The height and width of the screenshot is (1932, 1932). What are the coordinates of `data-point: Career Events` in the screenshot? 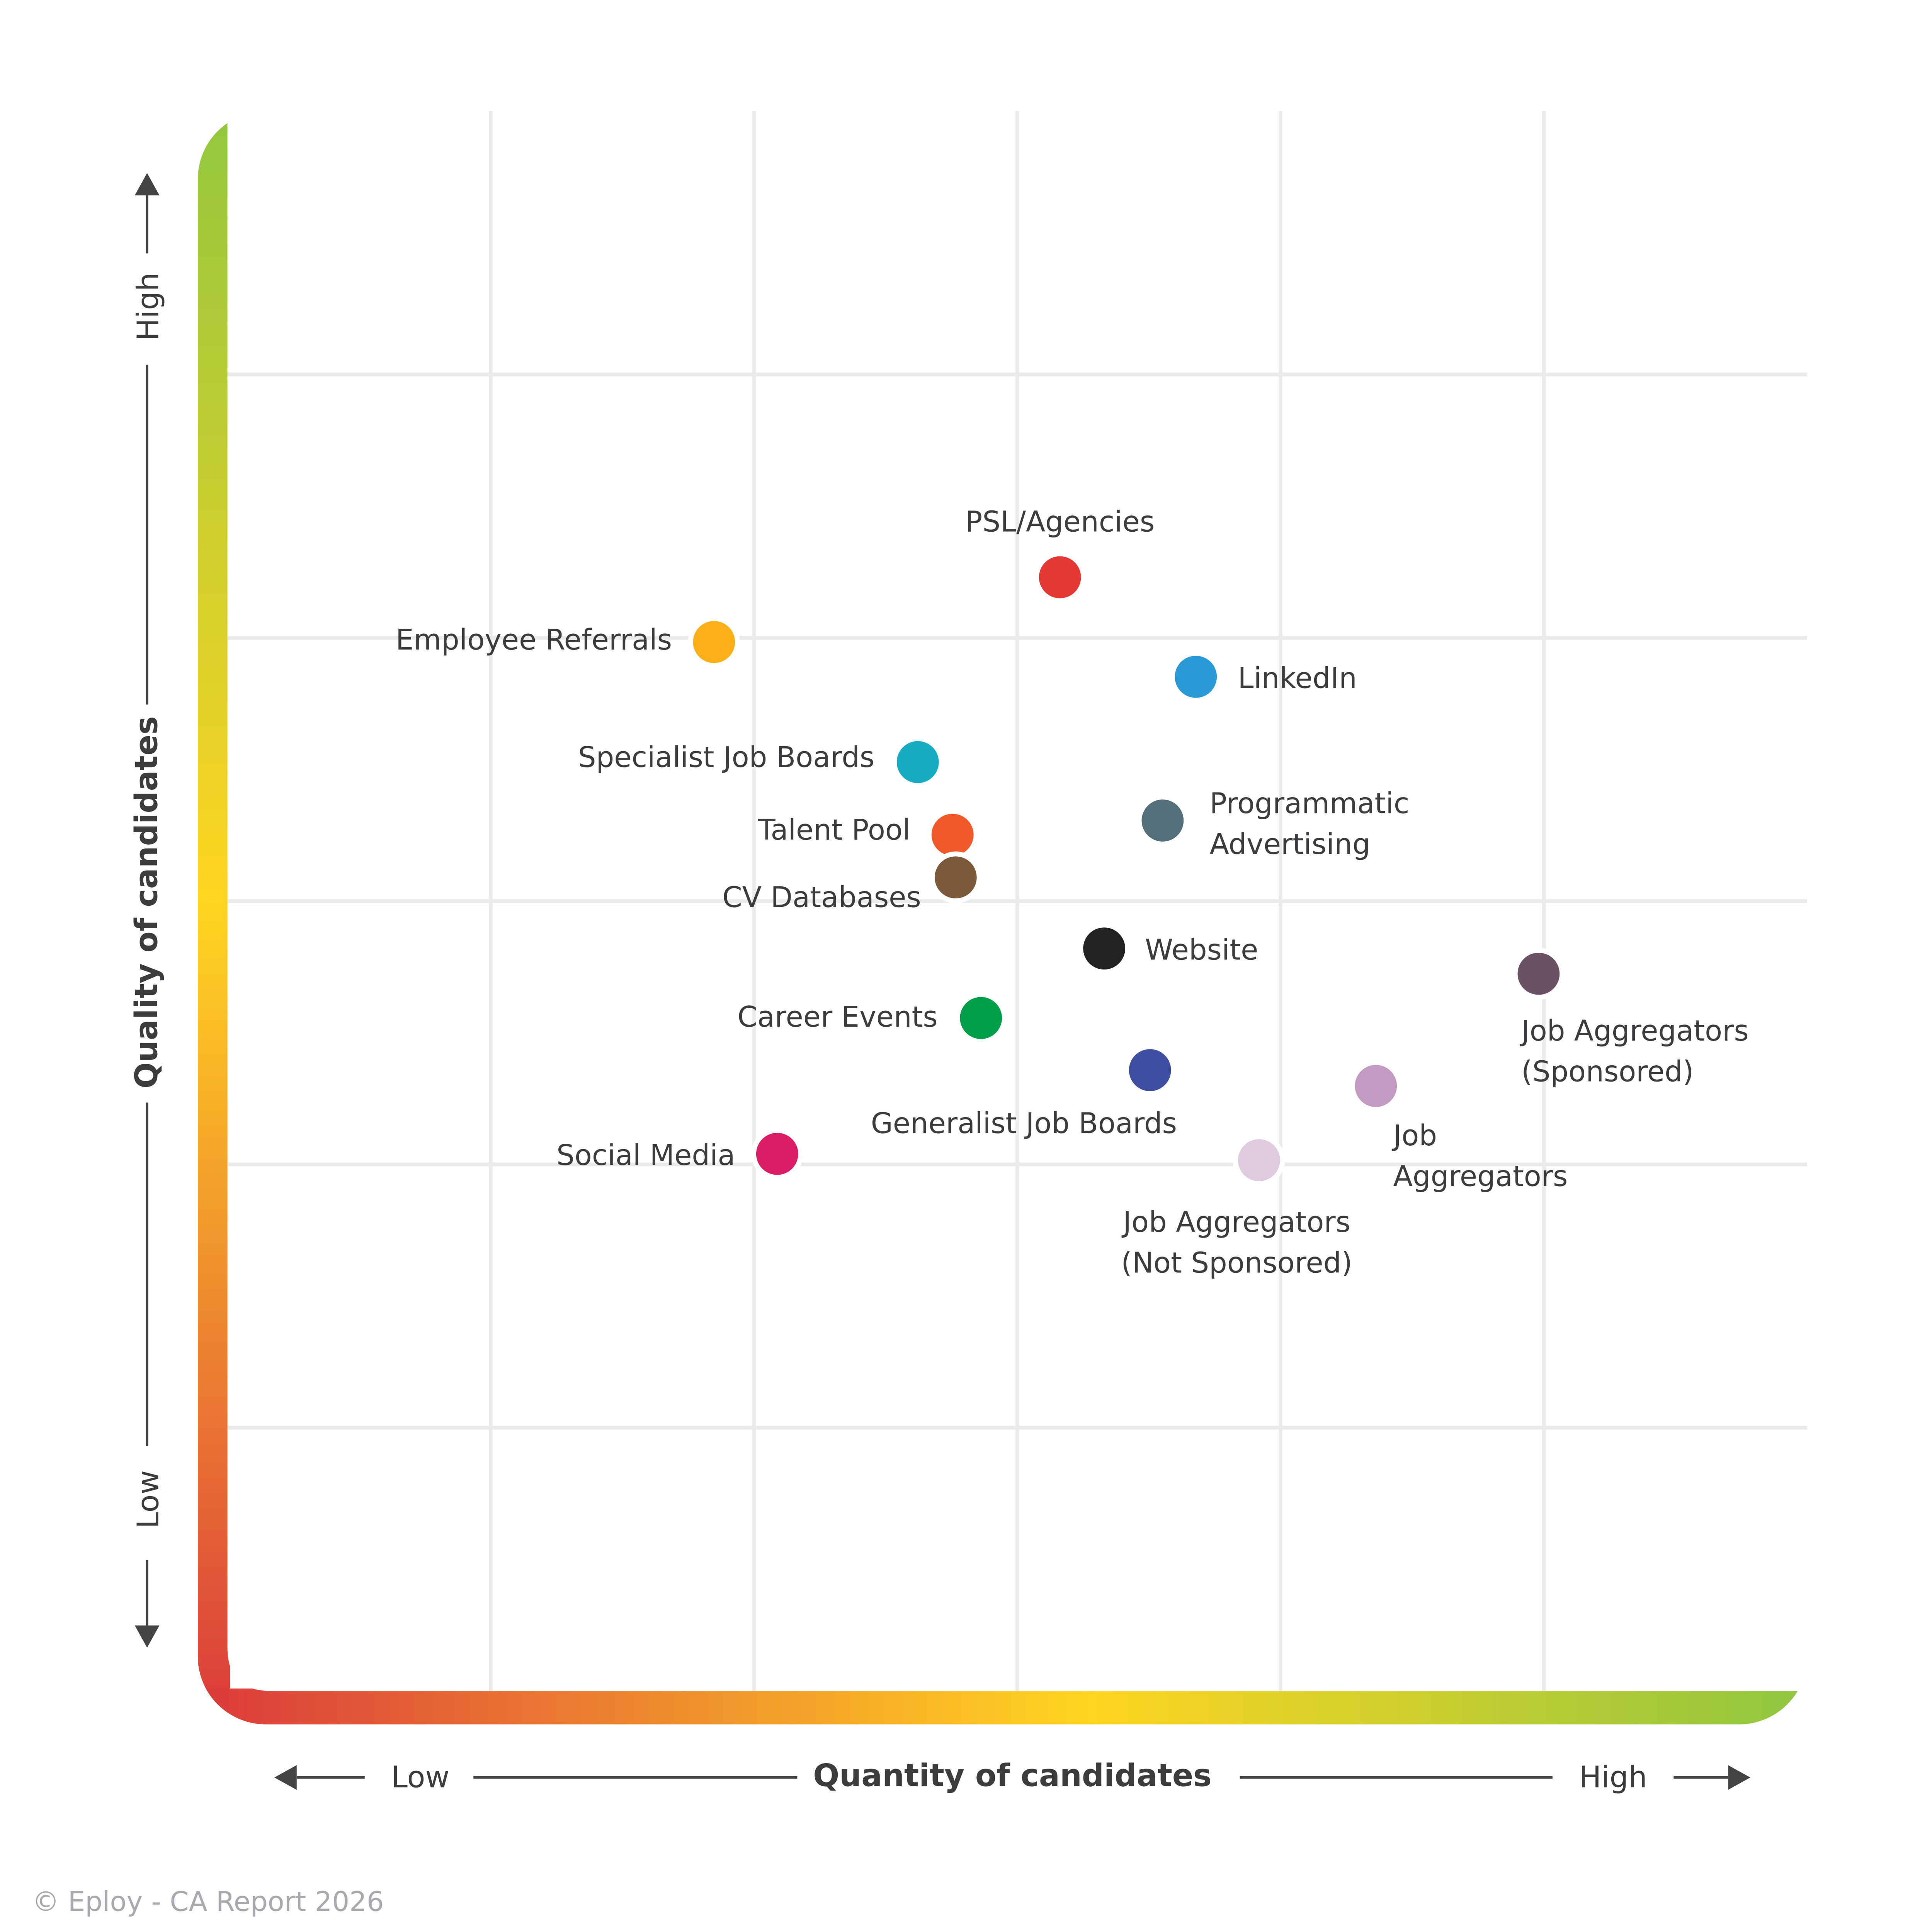 It's located at (872, 1018).